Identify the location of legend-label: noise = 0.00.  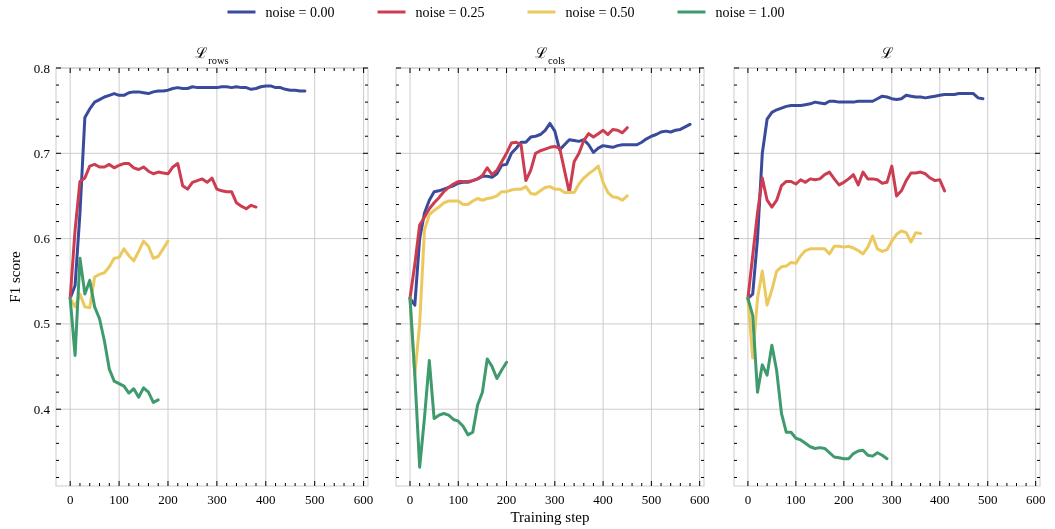
(300, 12).